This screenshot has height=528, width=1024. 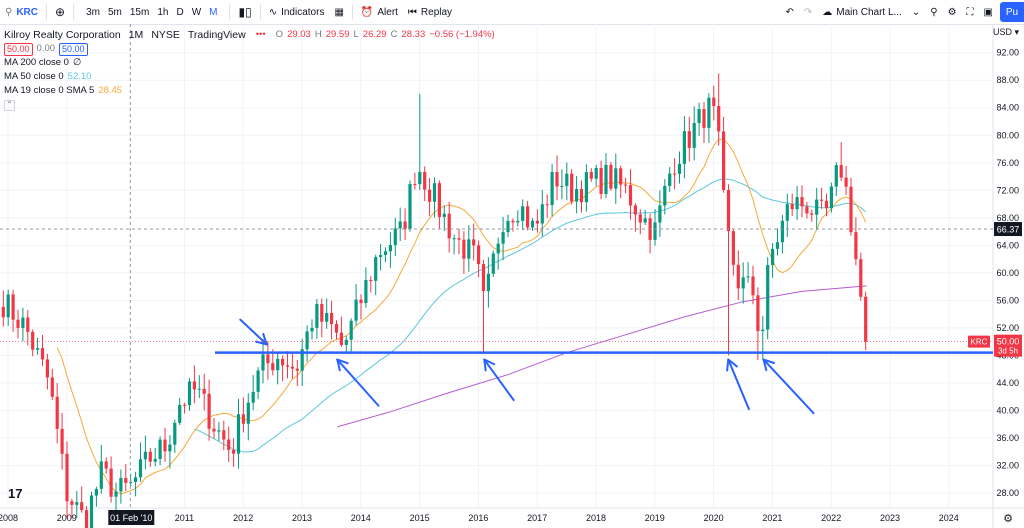 What do you see at coordinates (789, 12) in the screenshot?
I see `undo-button: ↶` at bounding box center [789, 12].